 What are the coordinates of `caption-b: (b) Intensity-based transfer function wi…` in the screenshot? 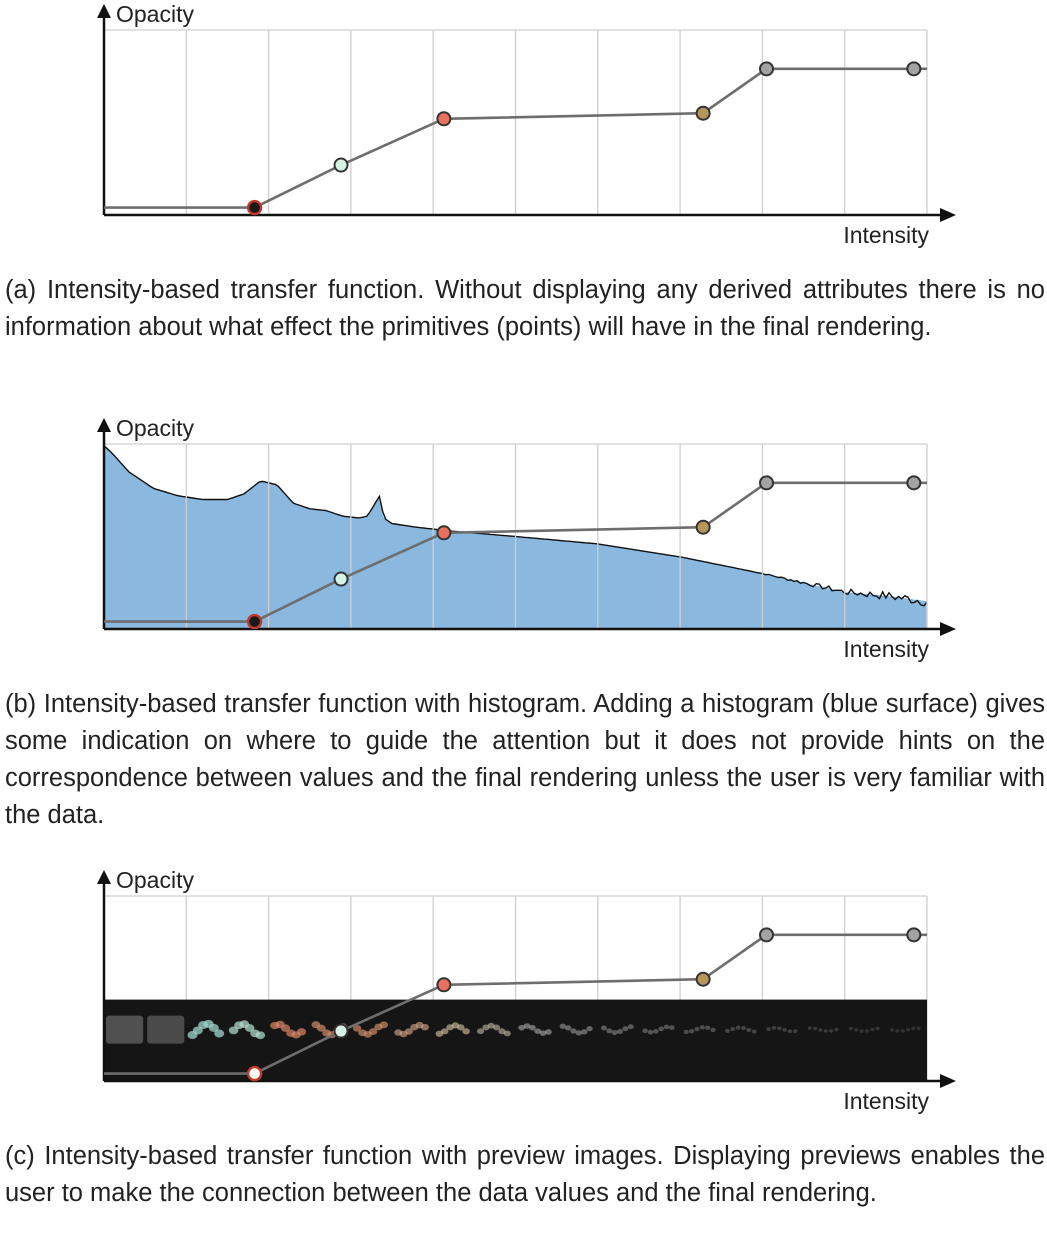 It's located at (525, 759).